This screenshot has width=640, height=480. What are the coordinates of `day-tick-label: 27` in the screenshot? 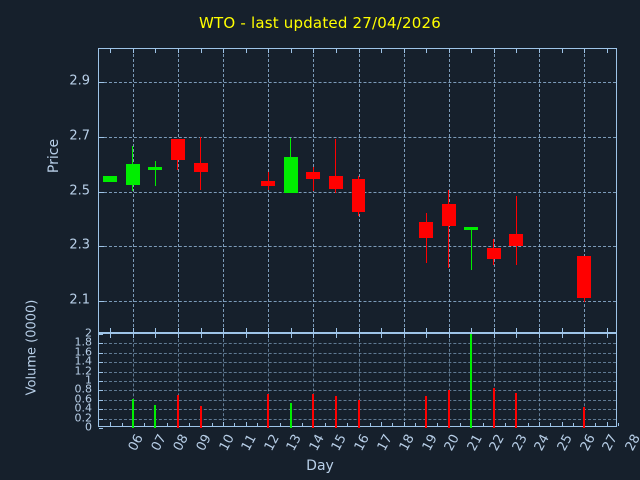 It's located at (610, 443).